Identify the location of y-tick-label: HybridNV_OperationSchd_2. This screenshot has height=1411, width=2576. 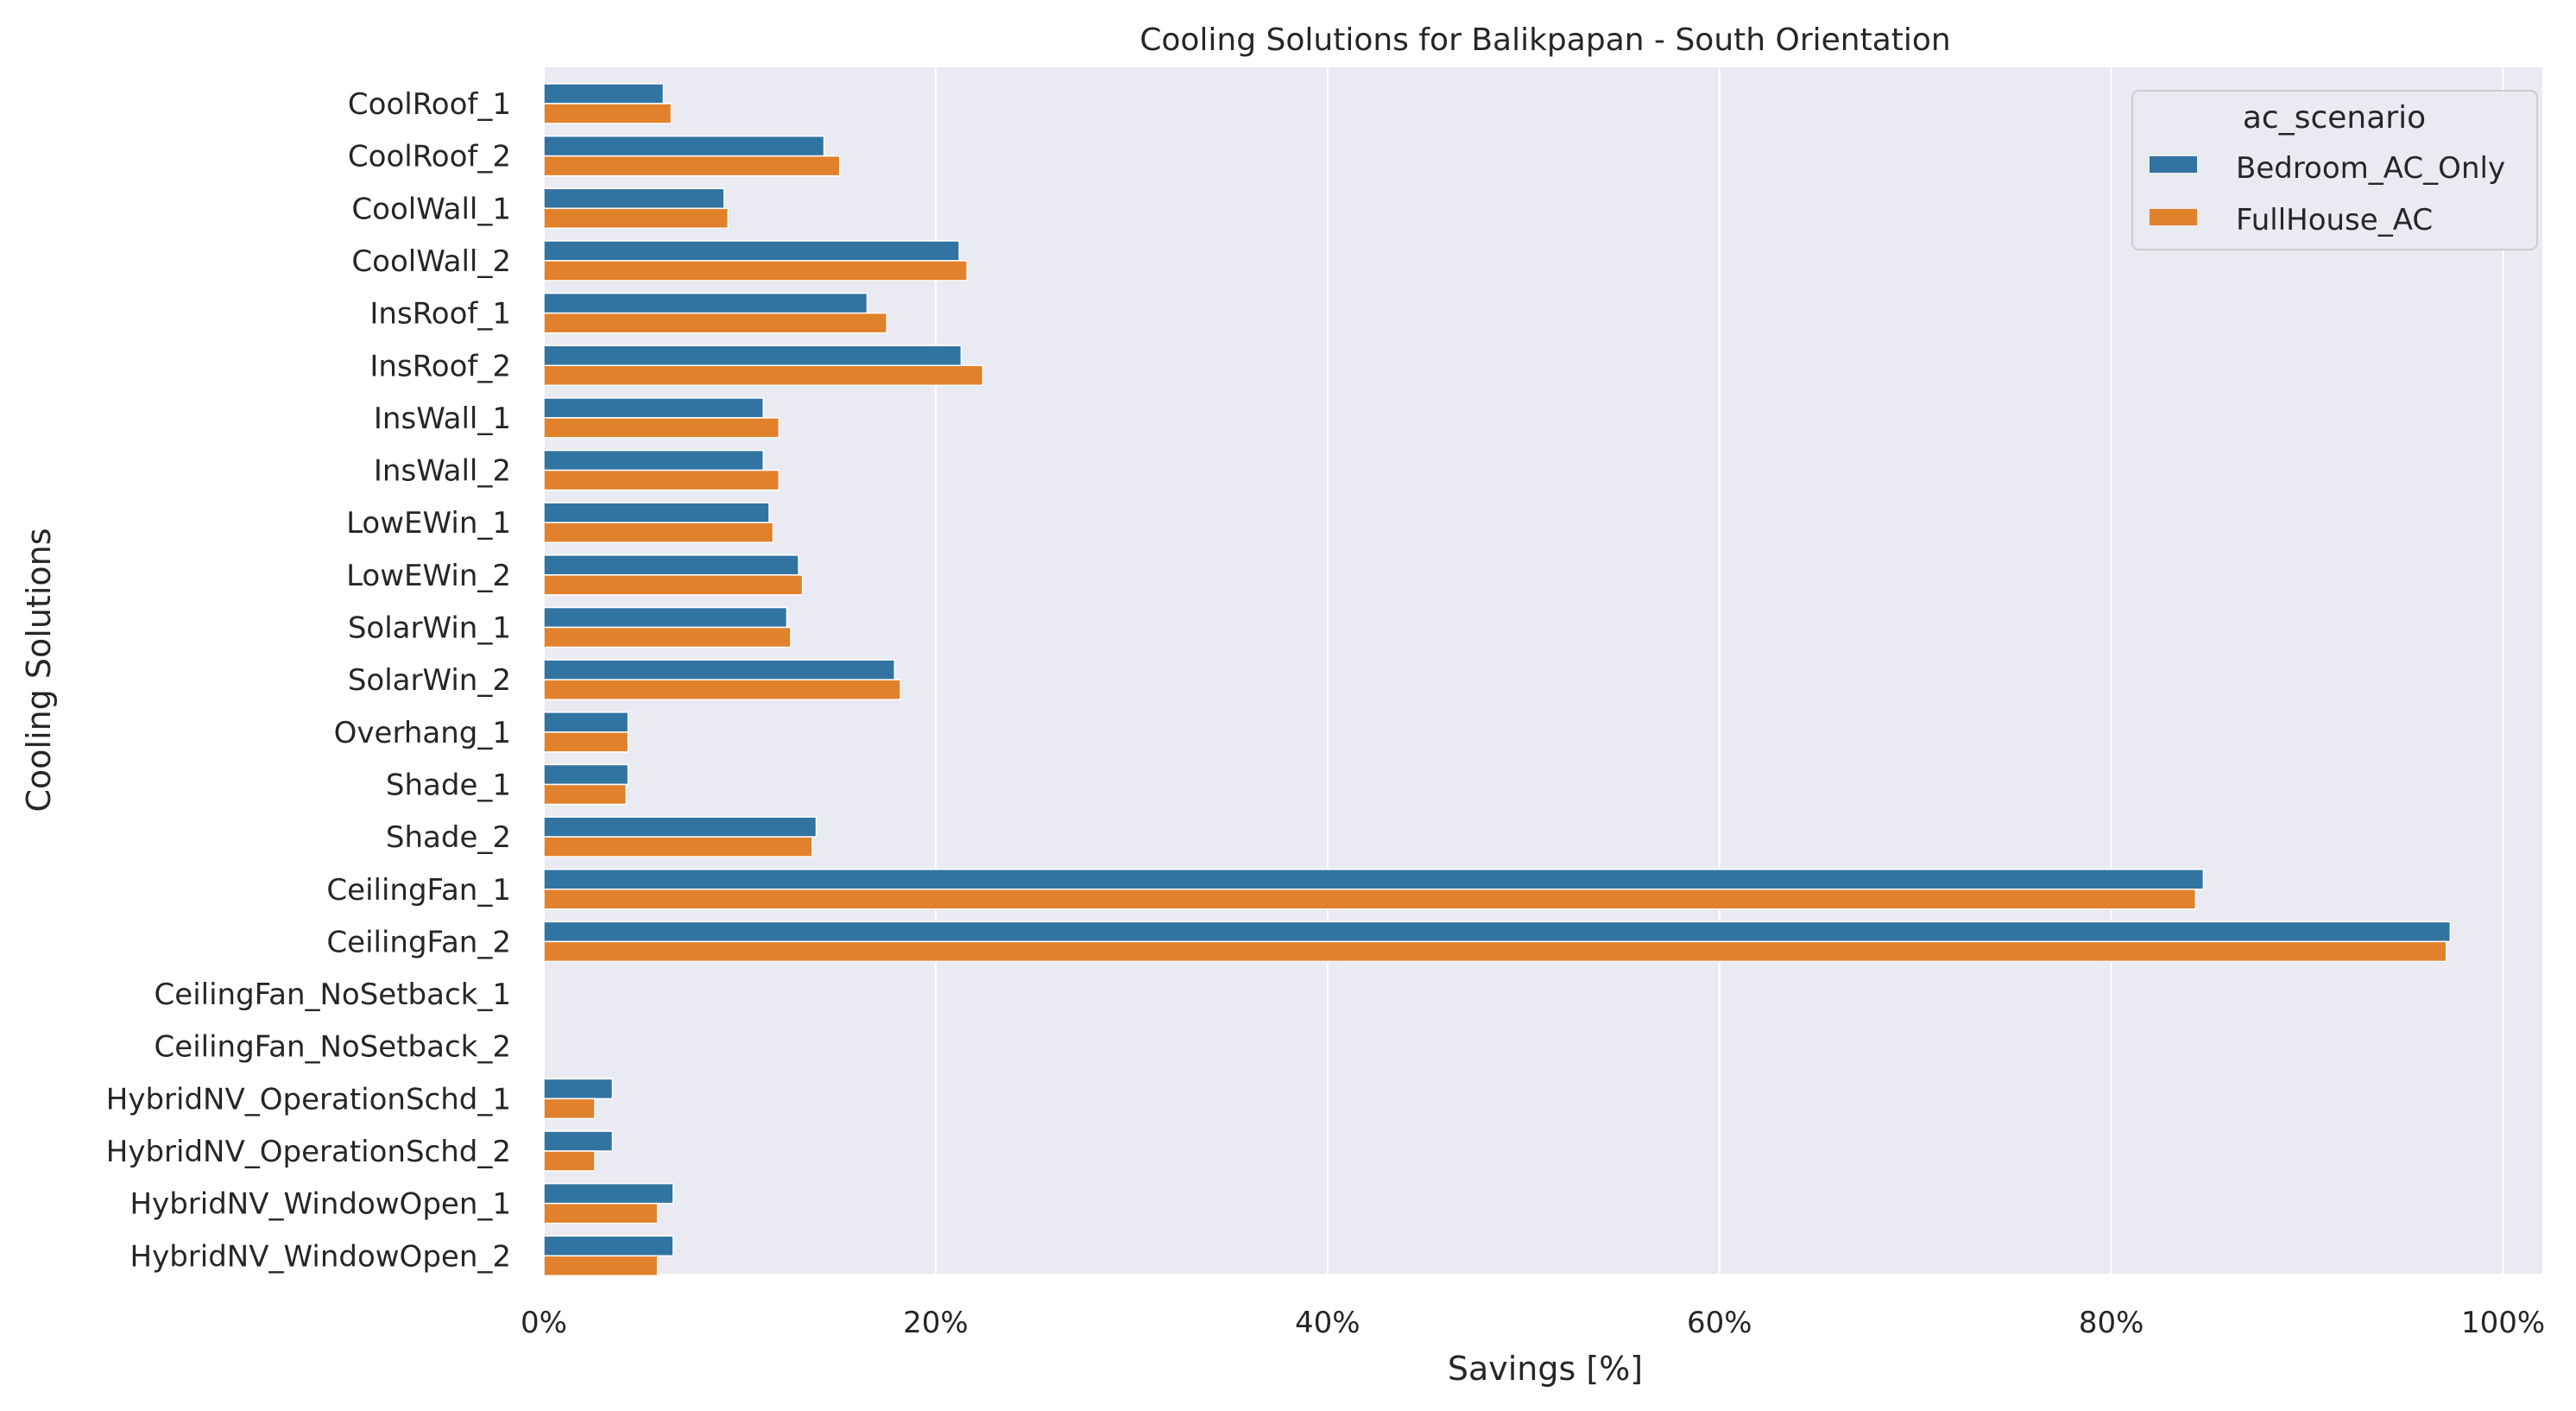
(308, 1152).